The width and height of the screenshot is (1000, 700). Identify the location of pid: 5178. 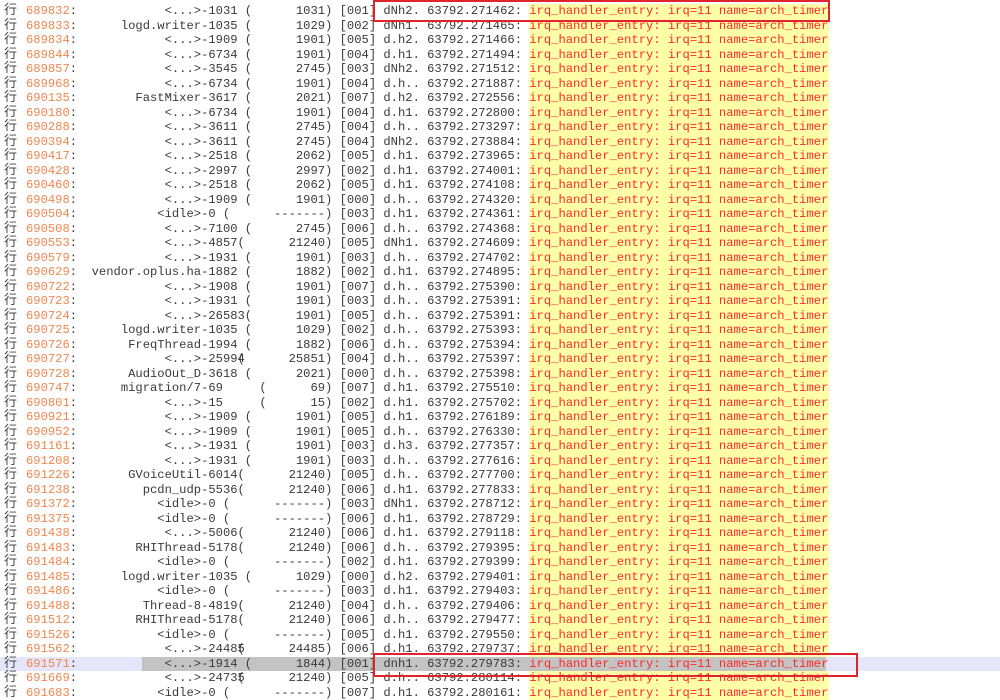
(230, 548).